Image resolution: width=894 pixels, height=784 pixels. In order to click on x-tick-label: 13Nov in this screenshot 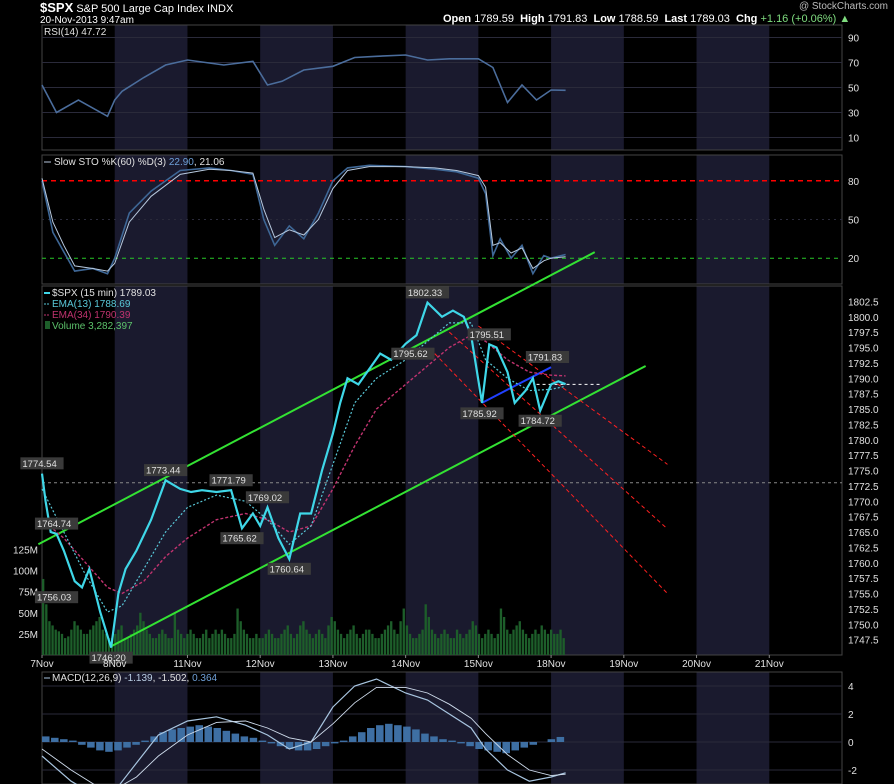, I will do `click(332, 664)`.